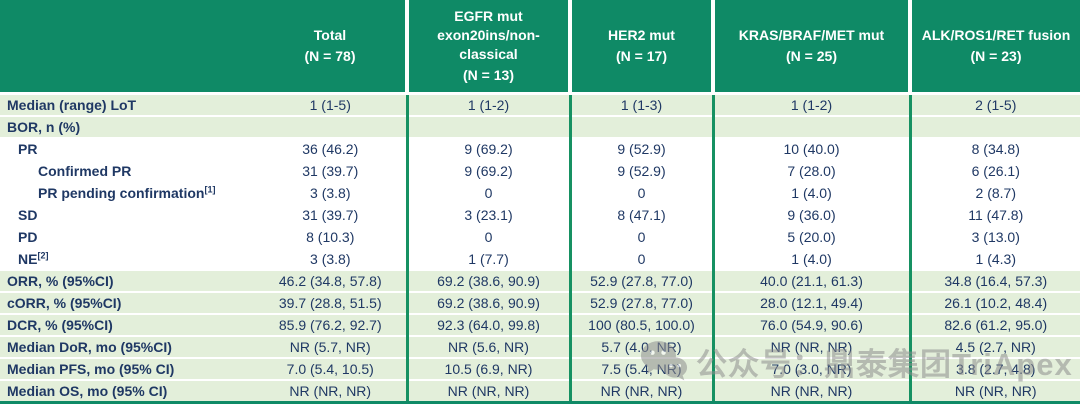  I want to click on cell: 39.7 (28.8, 51.5), so click(331, 302).